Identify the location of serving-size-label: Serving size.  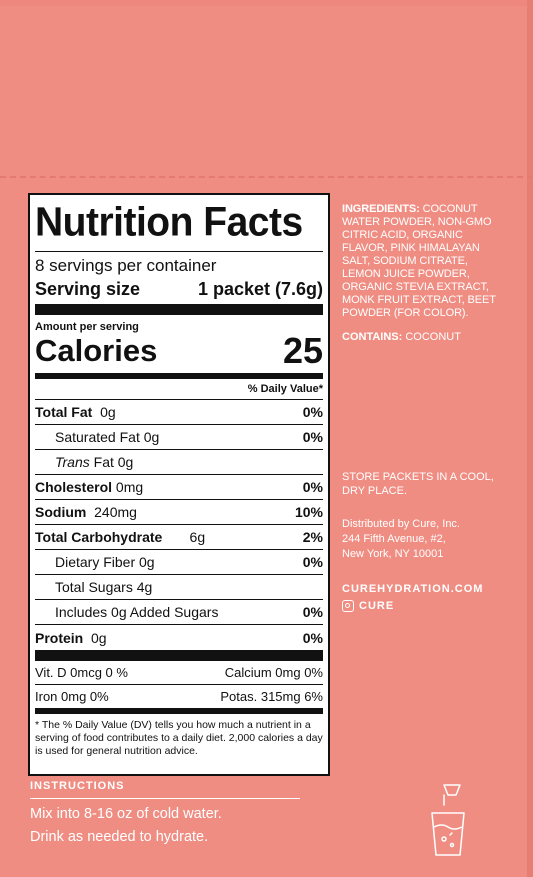
(88, 289).